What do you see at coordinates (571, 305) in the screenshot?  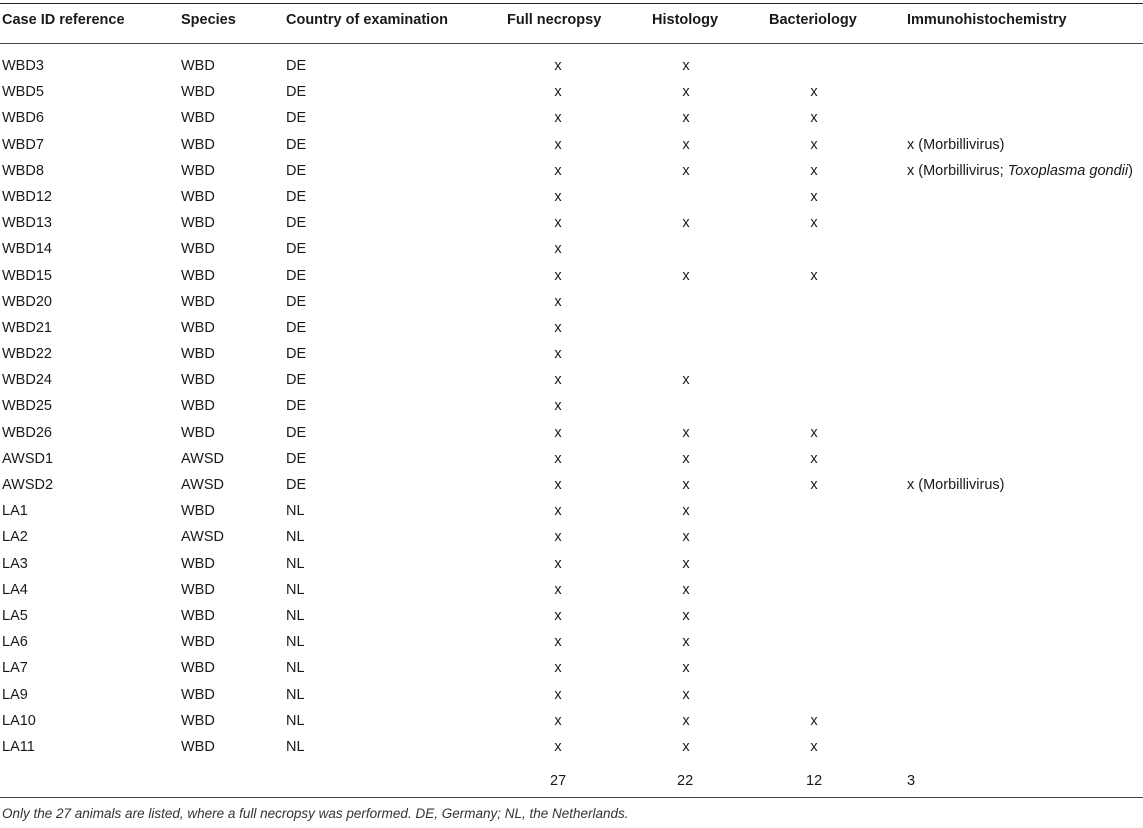 I see `table-row: WBD20 WBD DE x` at bounding box center [571, 305].